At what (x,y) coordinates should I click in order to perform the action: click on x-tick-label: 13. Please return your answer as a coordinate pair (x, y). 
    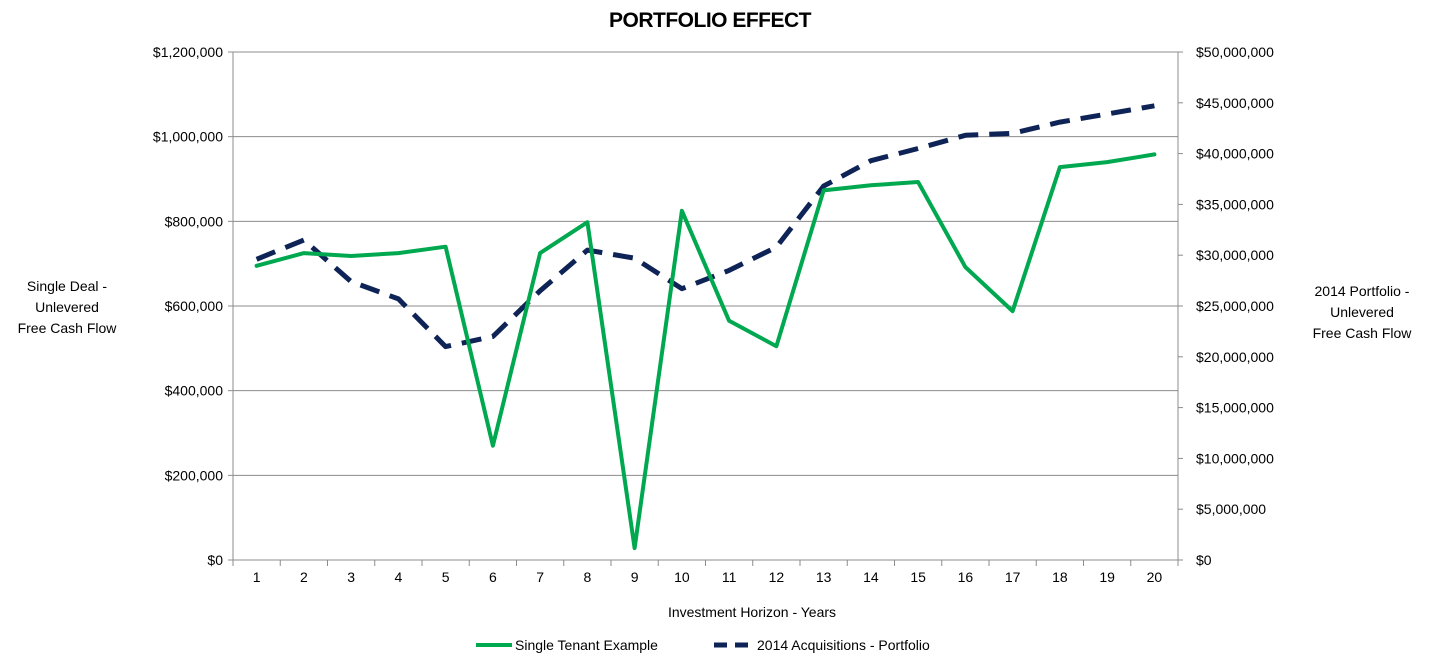
    Looking at the image, I should click on (824, 577).